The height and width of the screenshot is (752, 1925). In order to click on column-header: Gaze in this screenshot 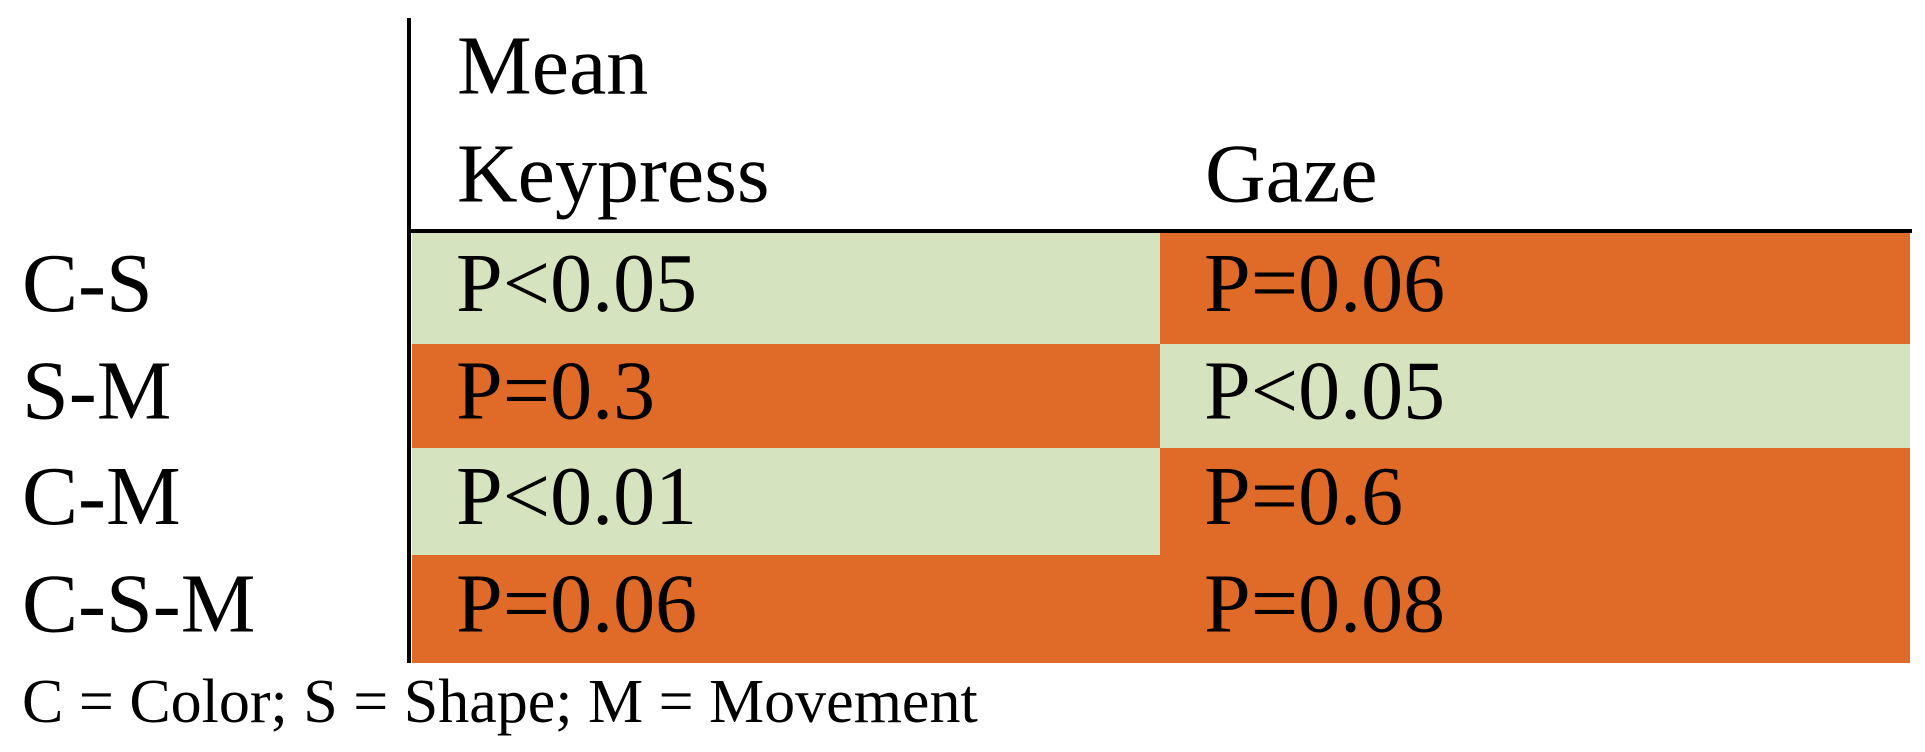, I will do `click(1291, 173)`.